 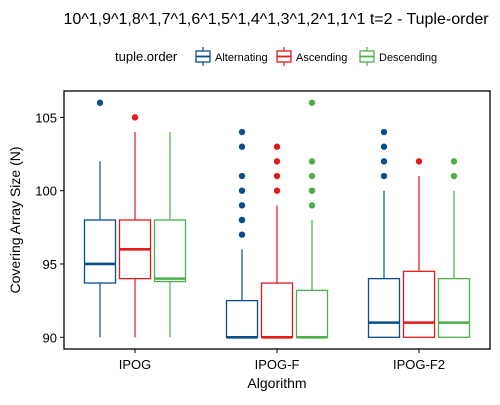 What do you see at coordinates (276, 383) in the screenshot?
I see `x-axis-title: Algorithm` at bounding box center [276, 383].